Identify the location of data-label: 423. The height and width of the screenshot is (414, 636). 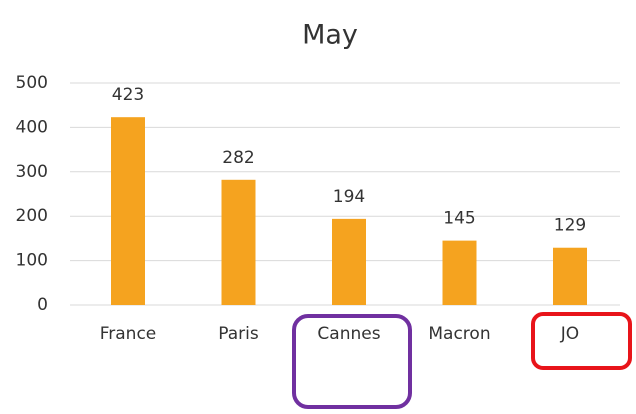
(128, 95).